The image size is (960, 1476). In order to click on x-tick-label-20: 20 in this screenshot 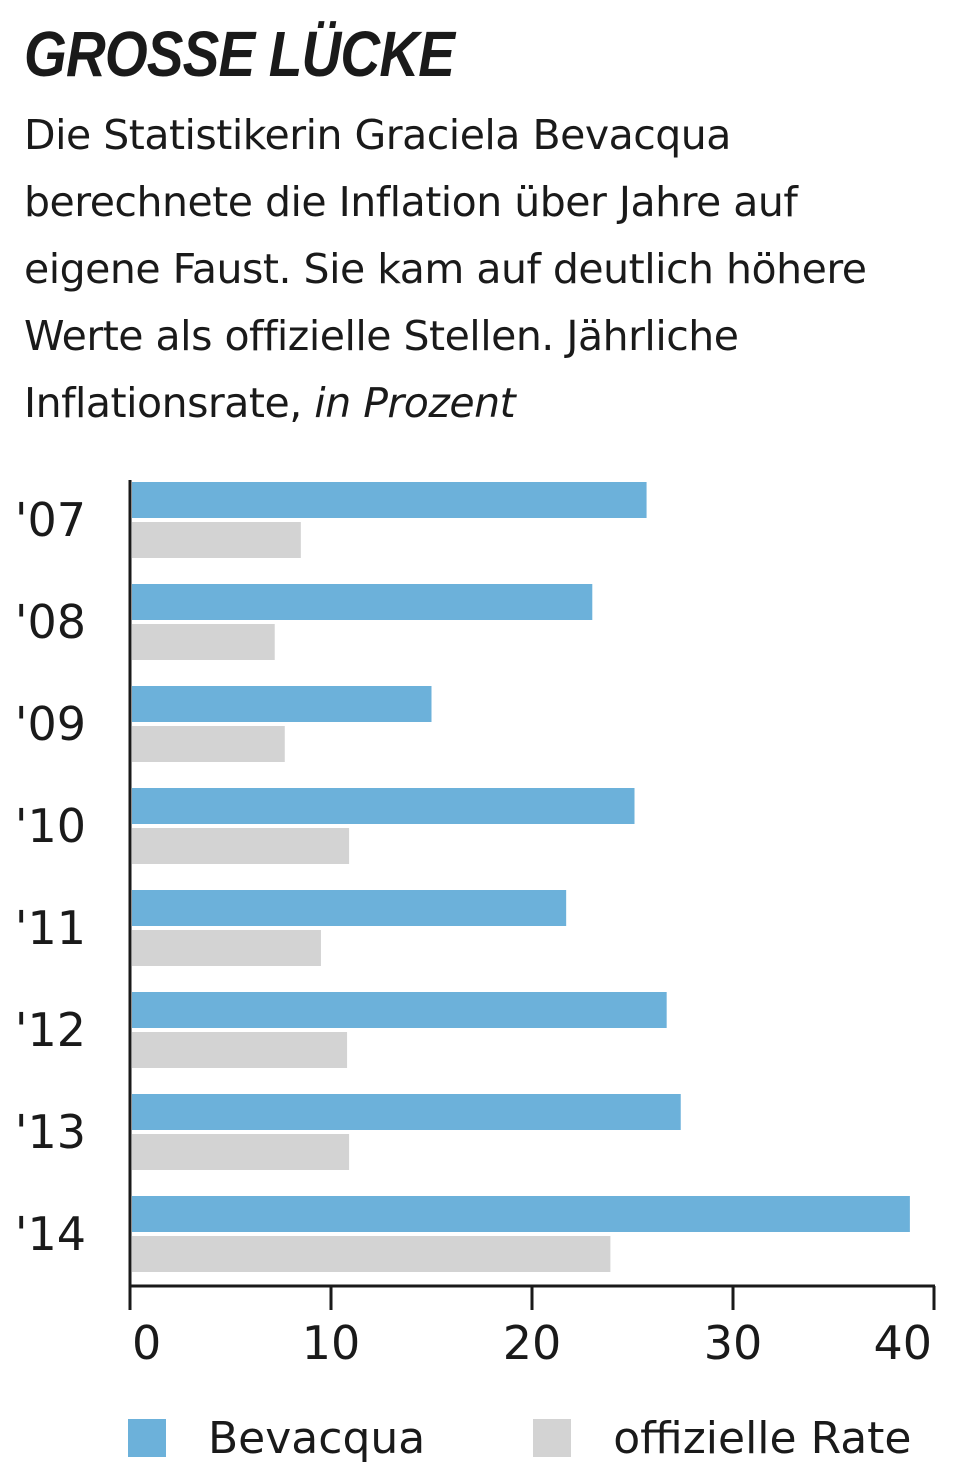, I will do `click(532, 1343)`.